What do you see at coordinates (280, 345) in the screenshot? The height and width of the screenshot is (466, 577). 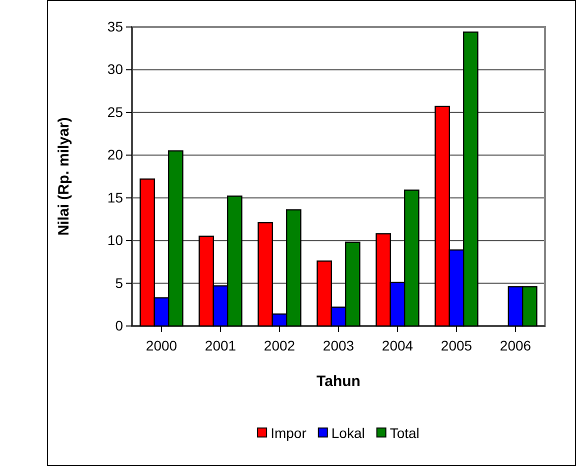 I see `x-tick-label: 2002` at bounding box center [280, 345].